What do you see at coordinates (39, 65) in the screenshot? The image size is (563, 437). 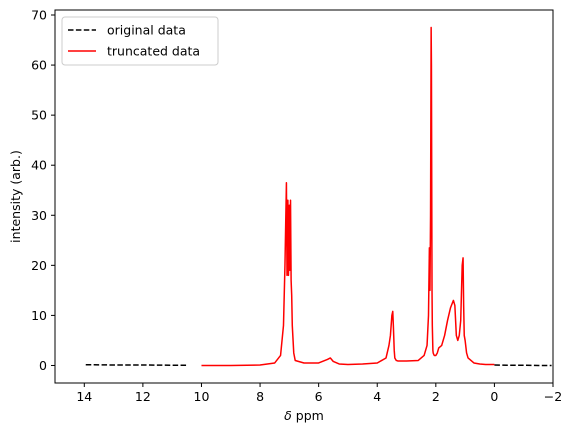 I see `y-tick-label: 60` at bounding box center [39, 65].